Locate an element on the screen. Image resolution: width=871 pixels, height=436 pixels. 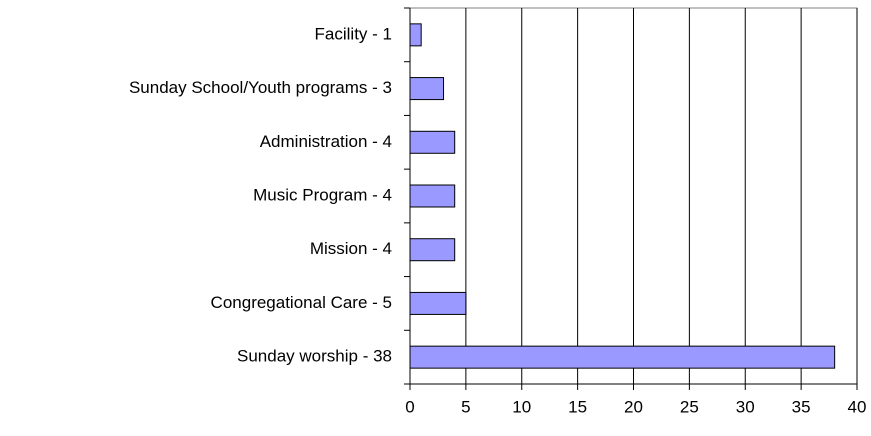
y-tick-label: Mission - 4 is located at coordinates (351, 248).